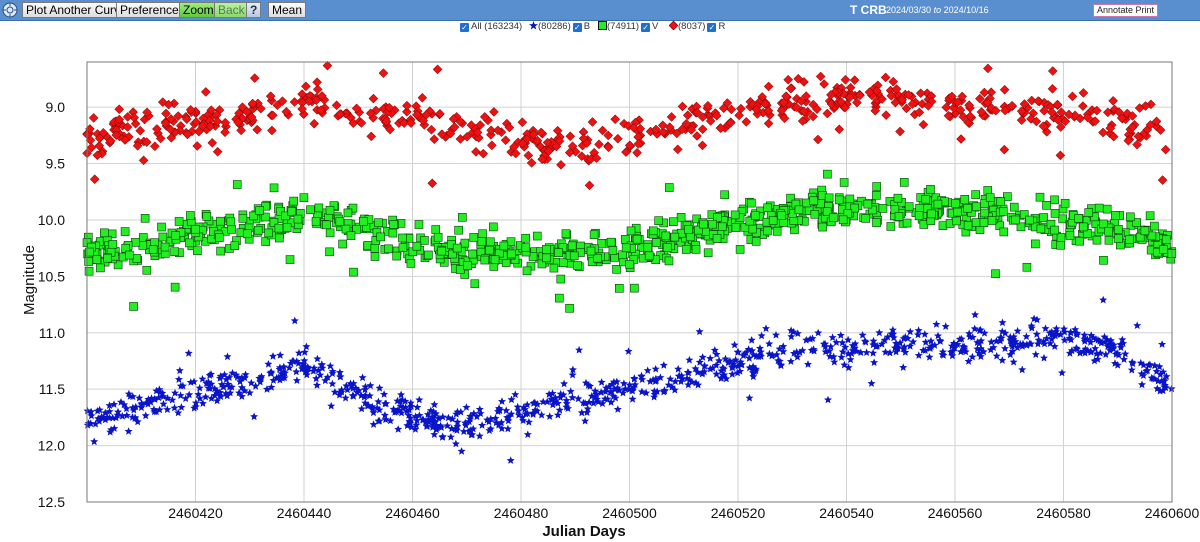 This screenshot has width=1200, height=542. Describe the element at coordinates (738, 513) in the screenshot. I see `x-tick-label: 2460520` at that location.